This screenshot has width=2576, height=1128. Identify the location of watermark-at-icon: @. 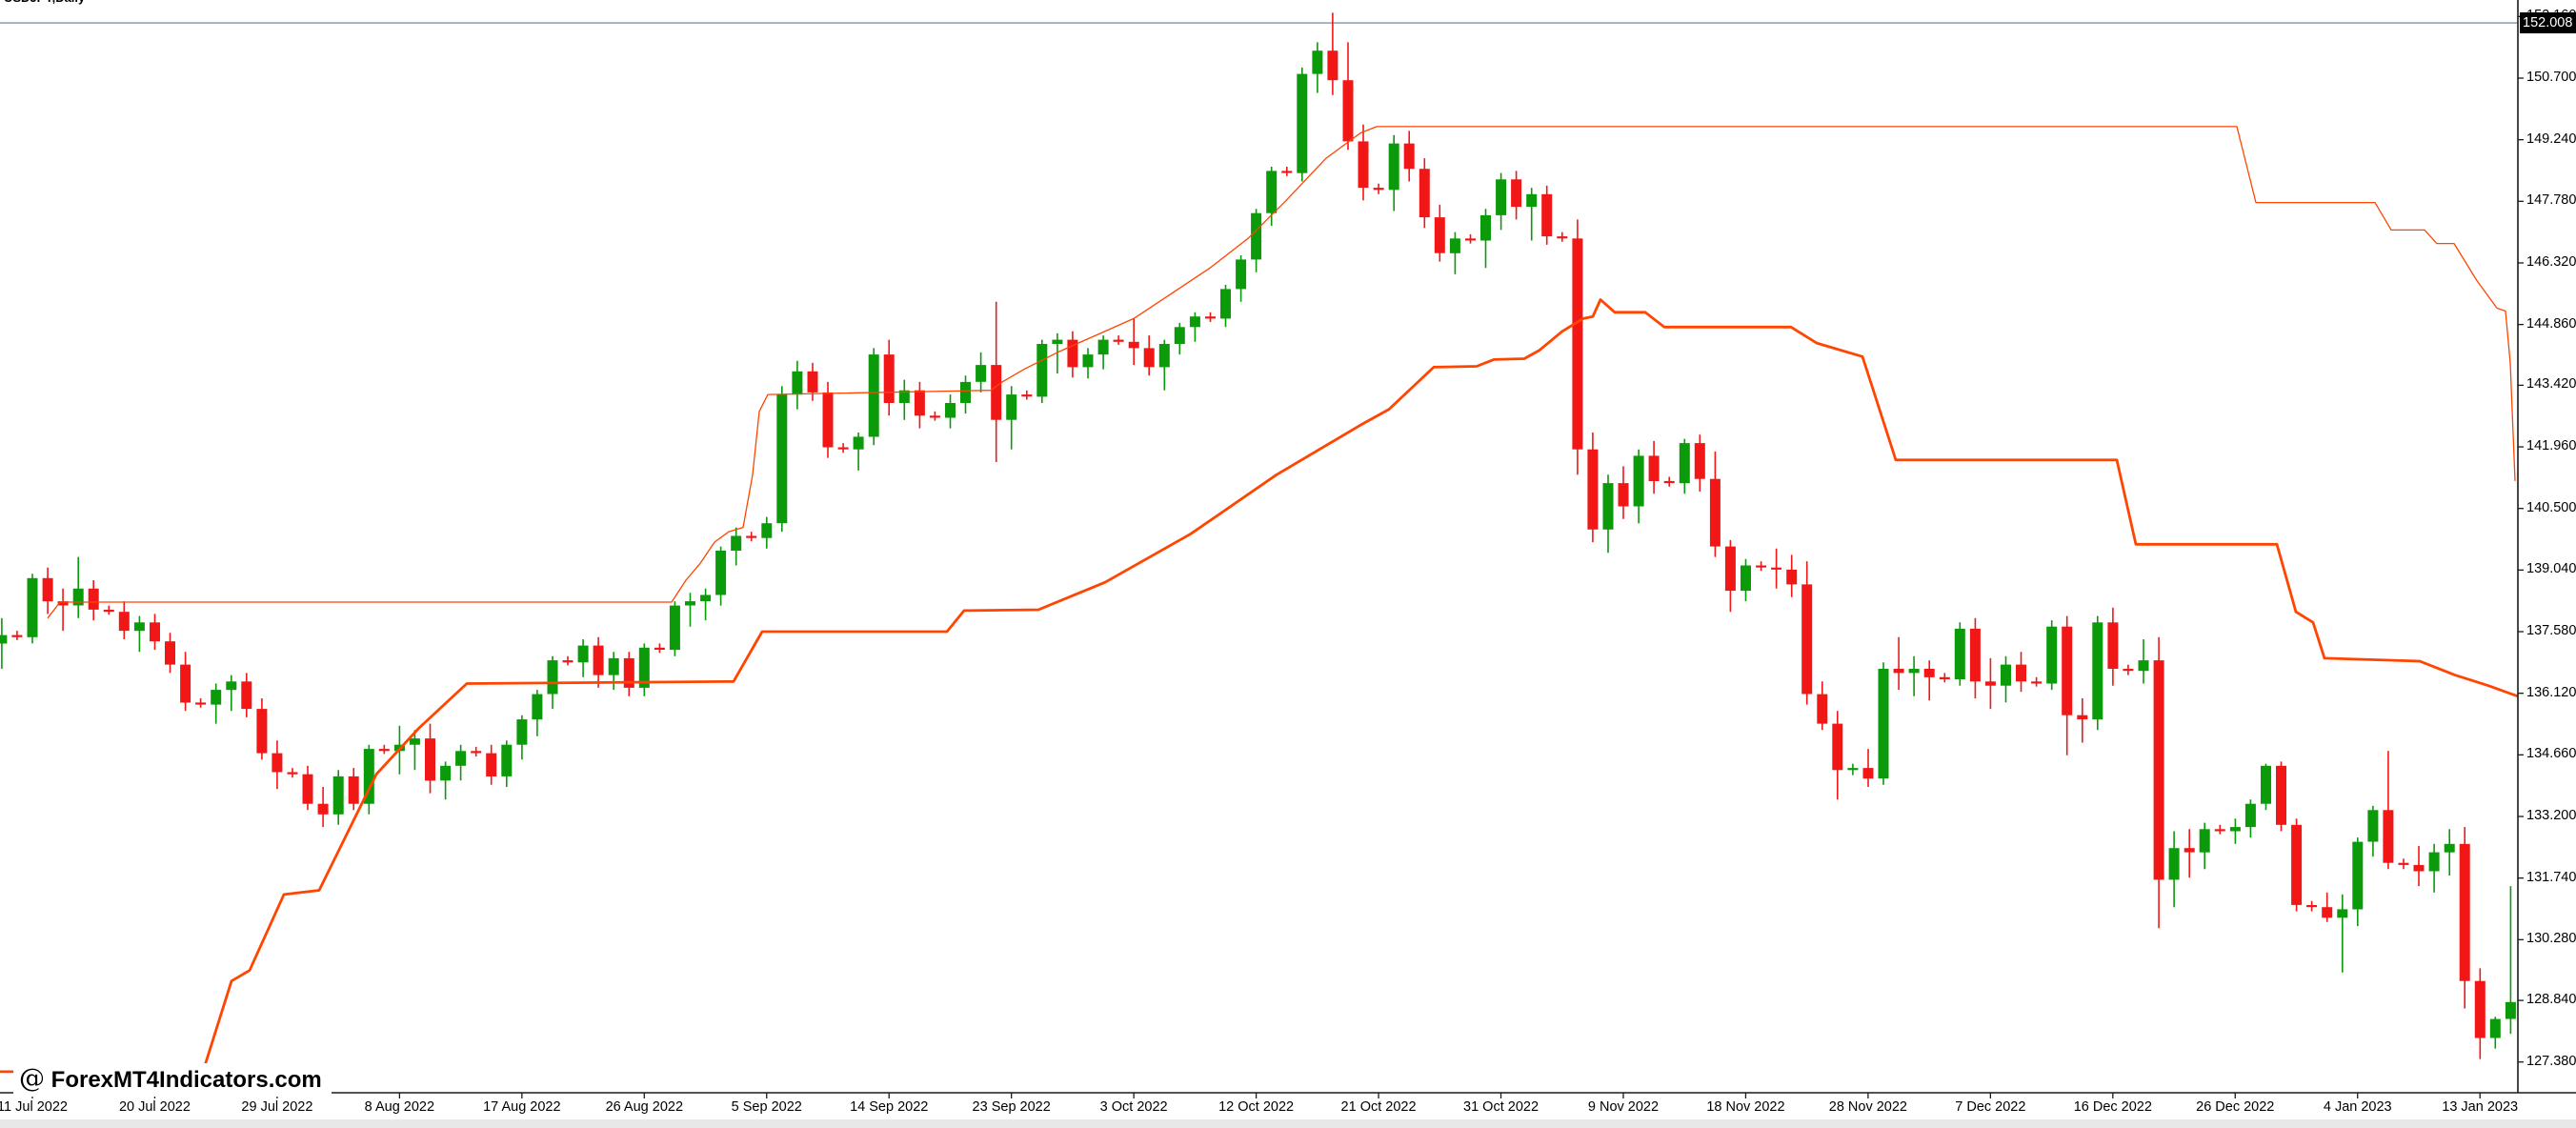
(32, 1079).